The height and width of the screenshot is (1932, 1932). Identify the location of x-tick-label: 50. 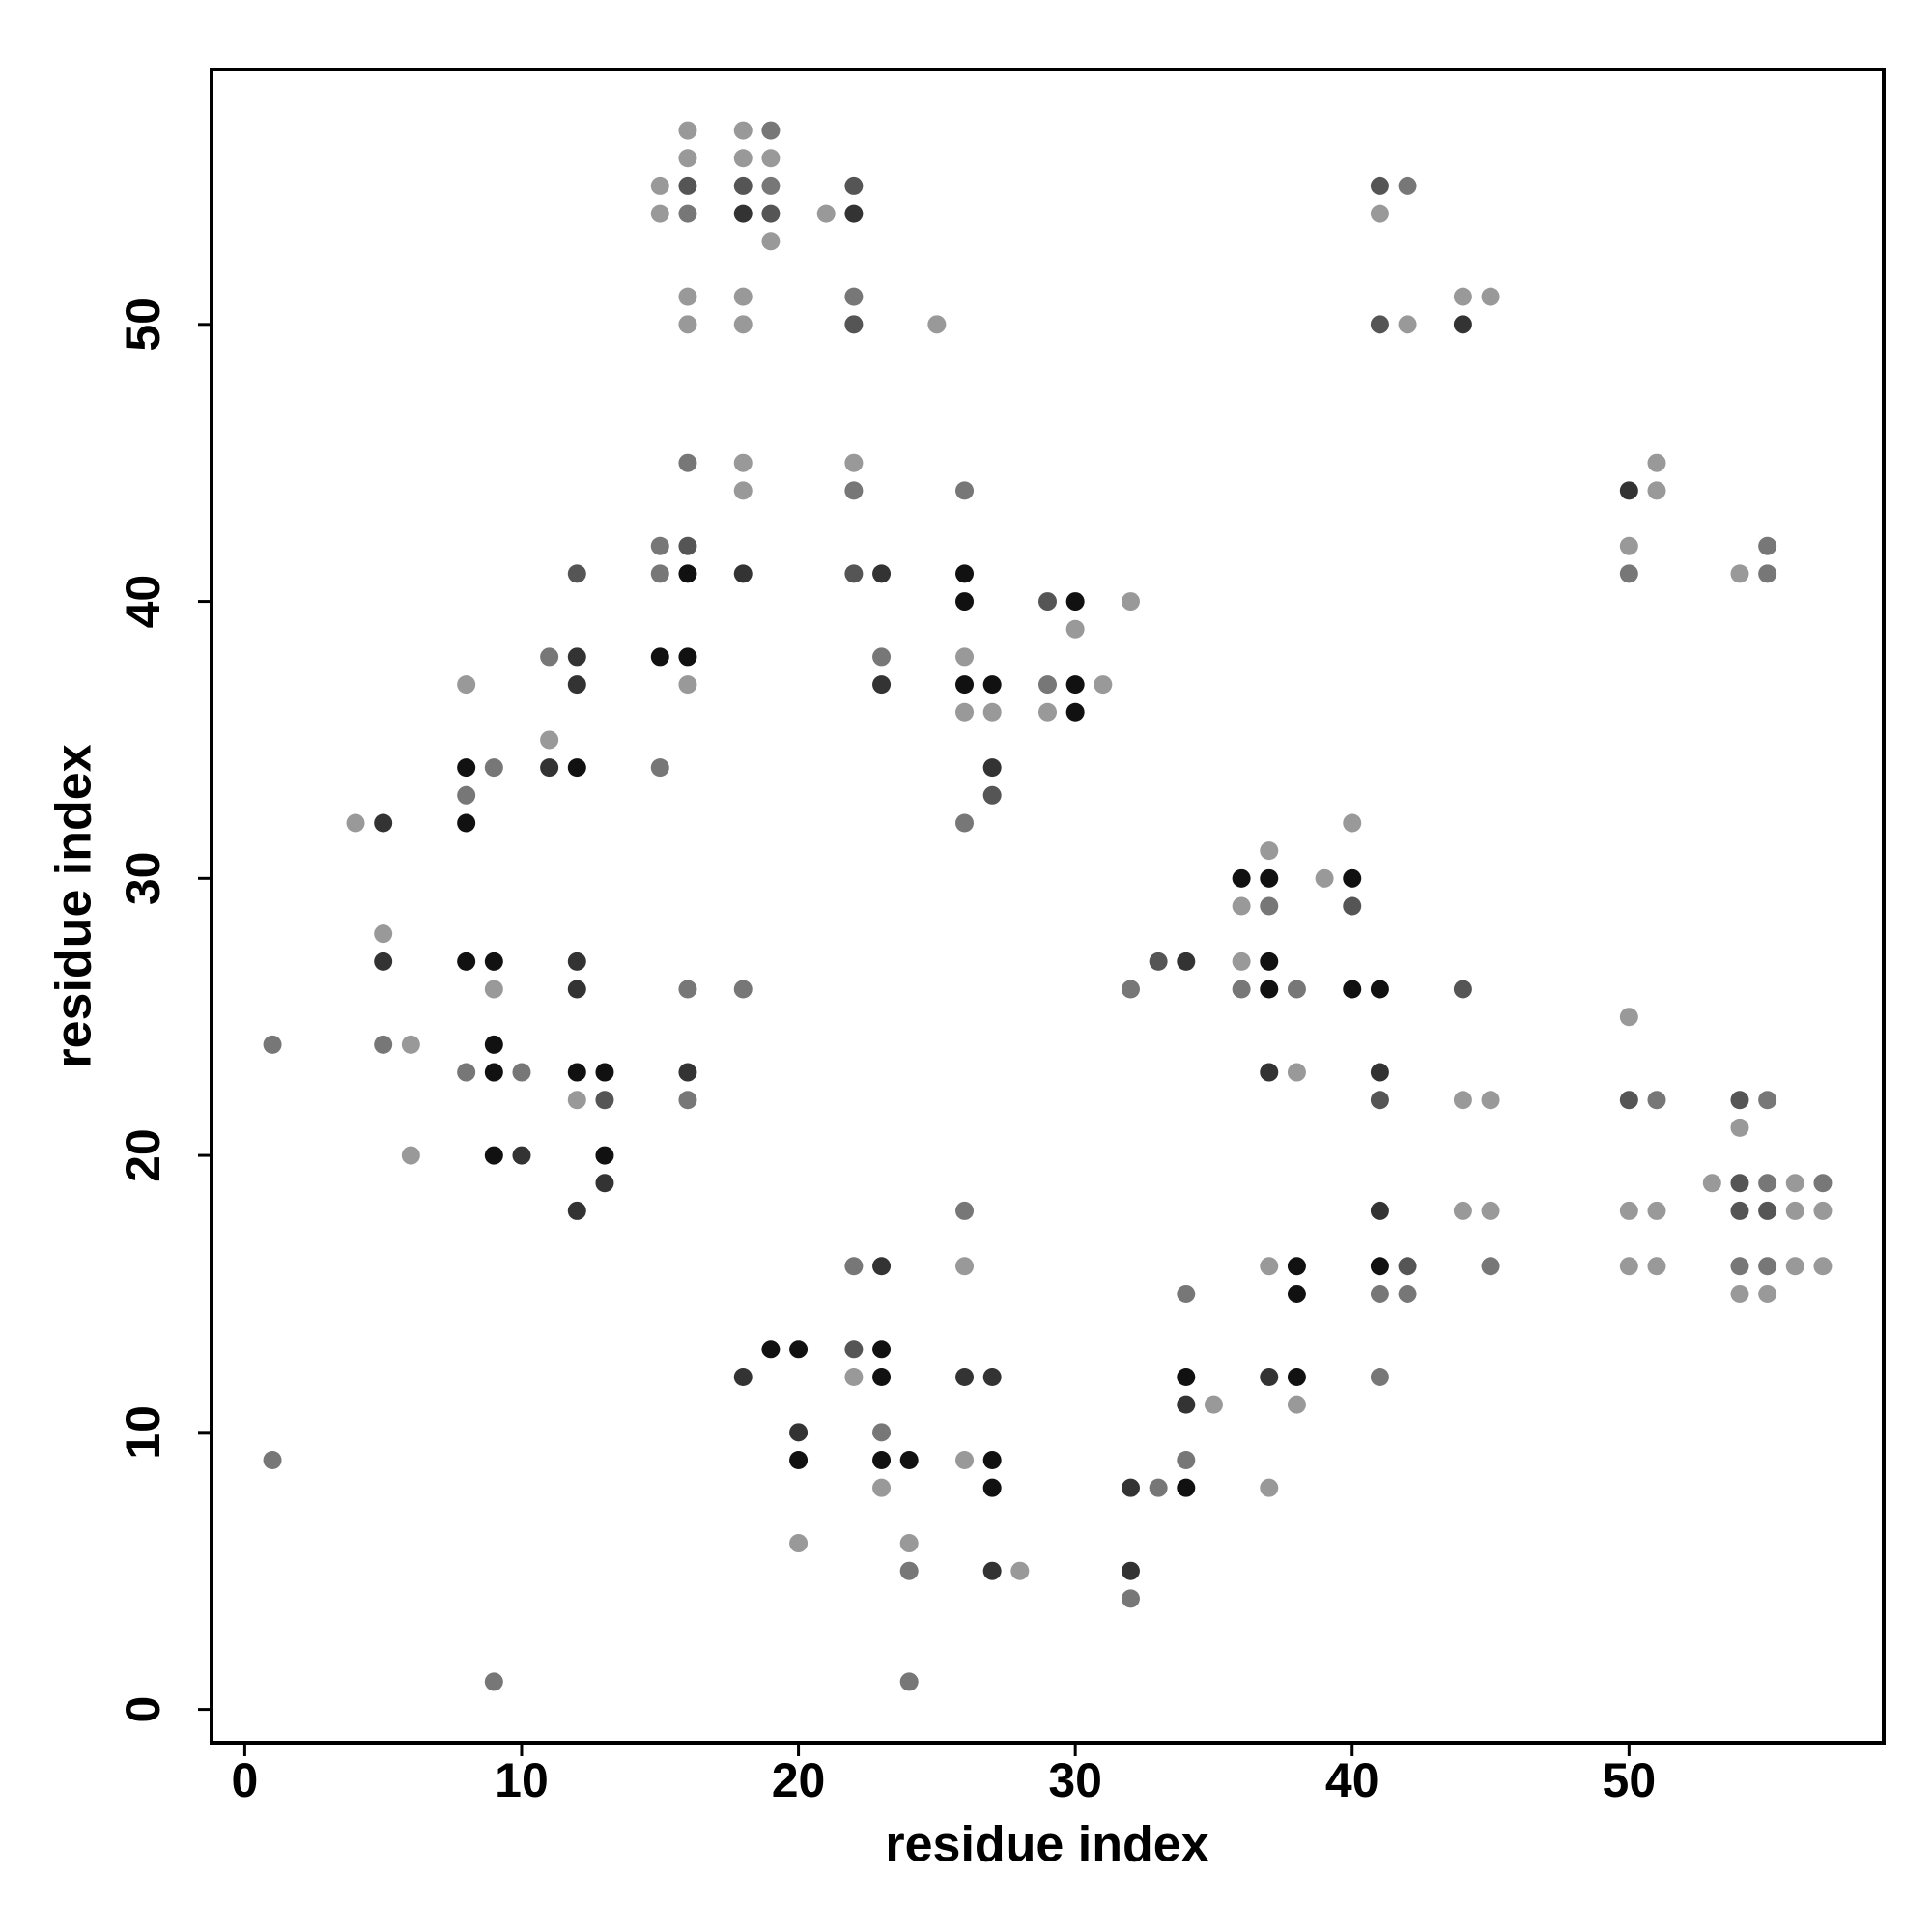
(1630, 1780).